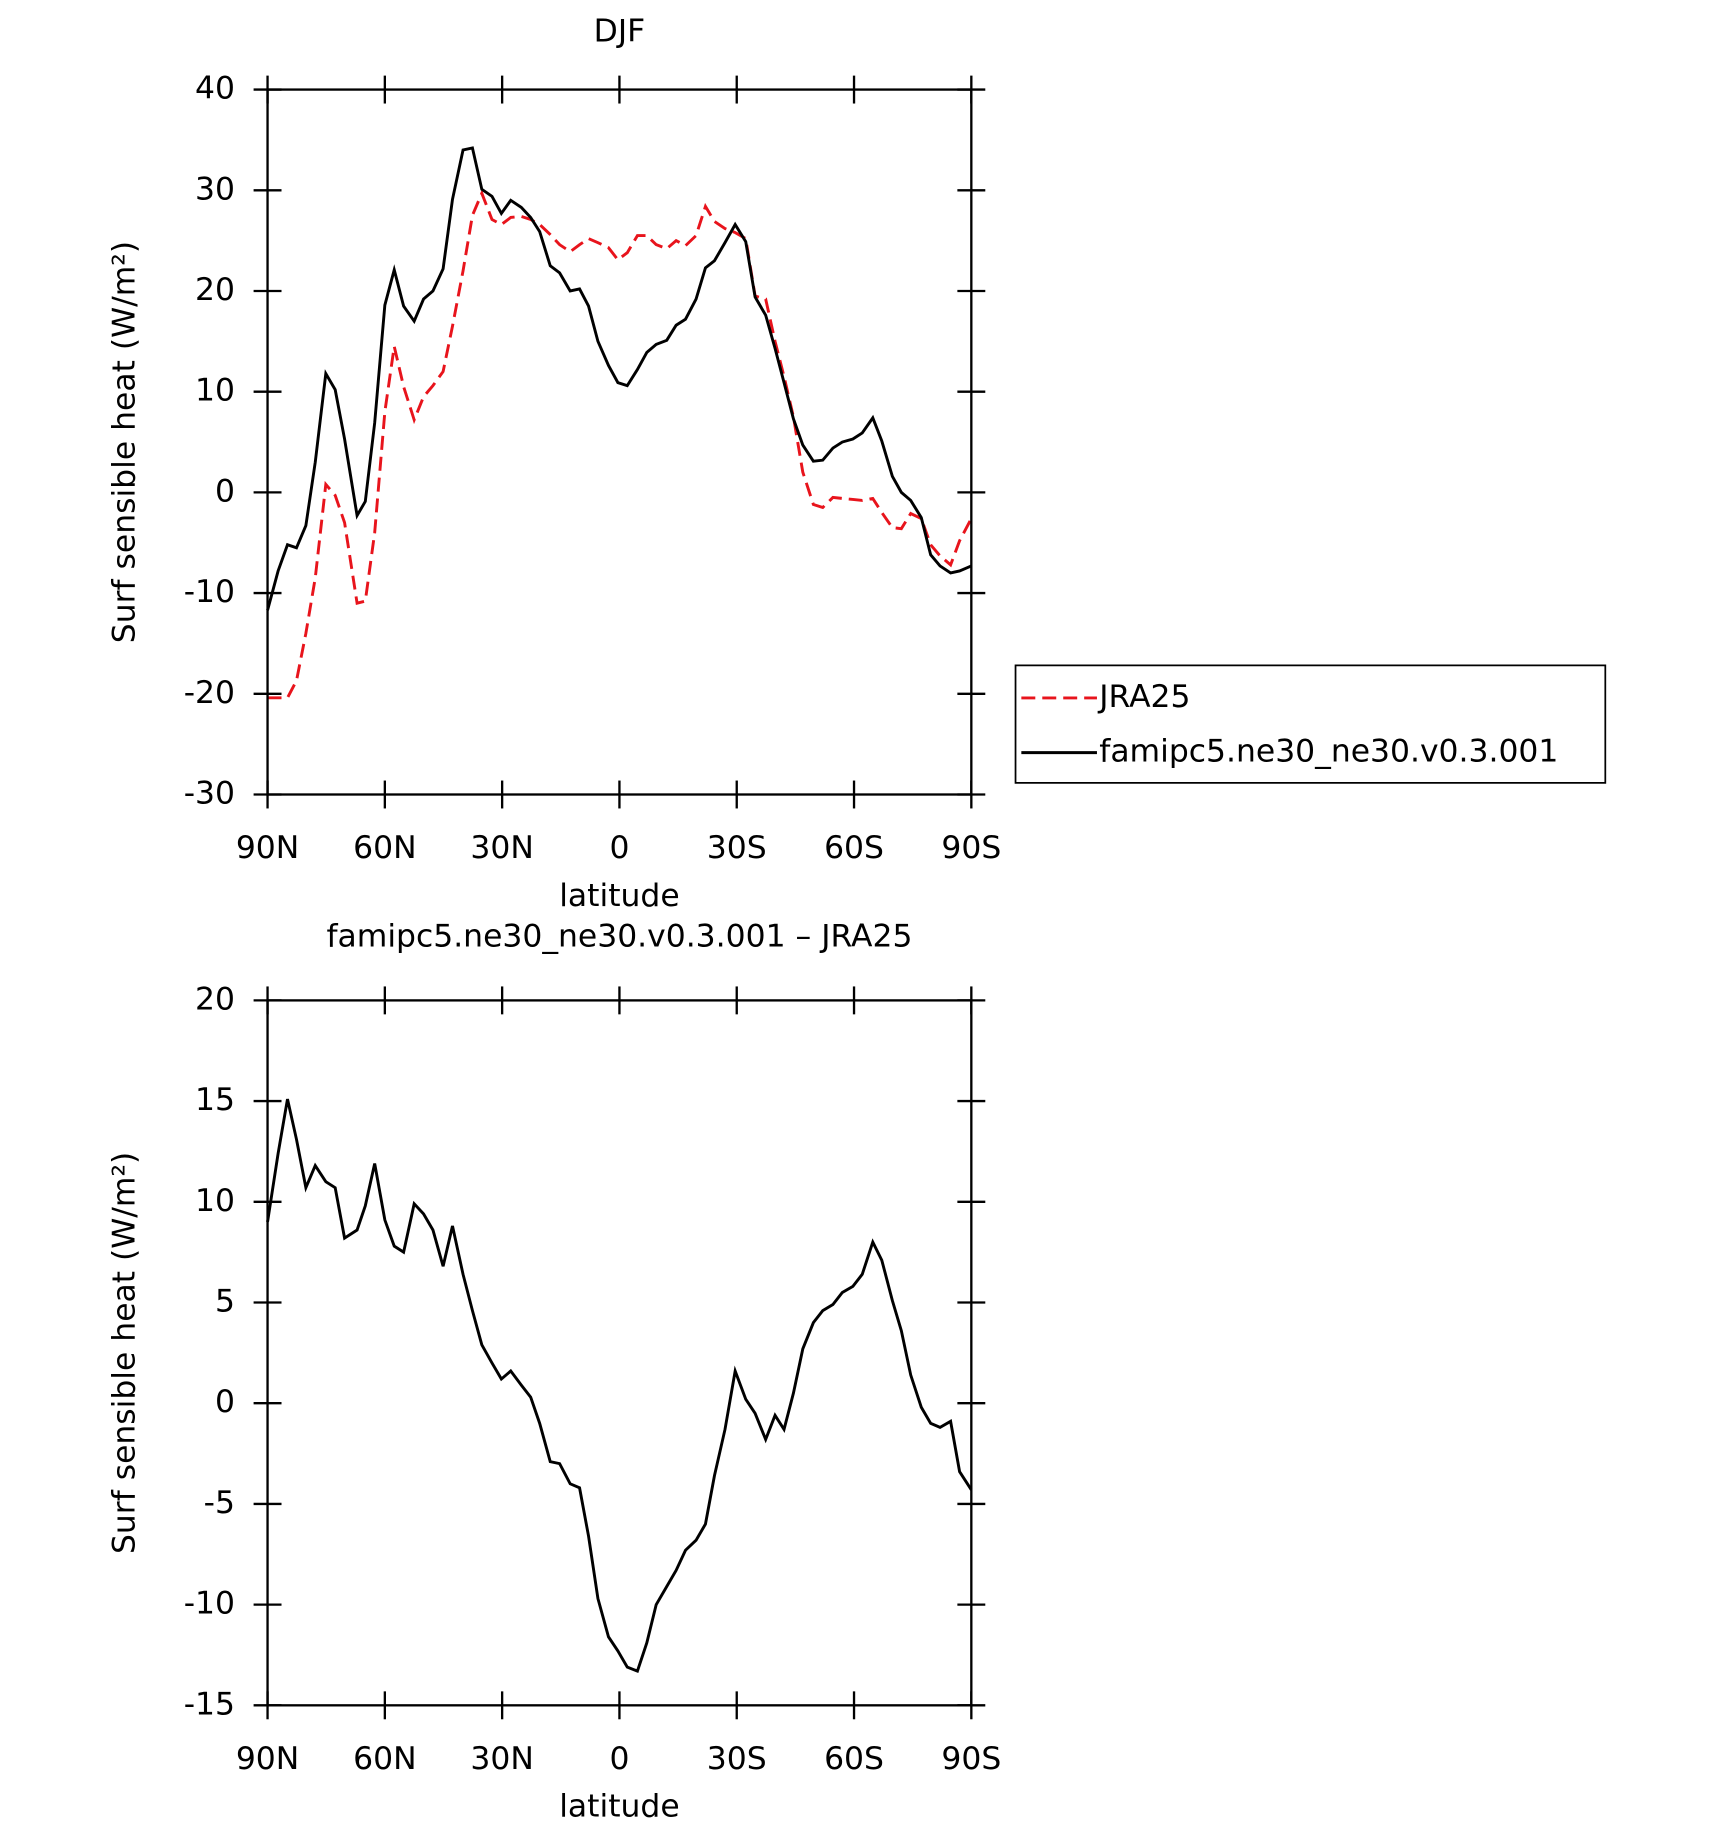  Describe the element at coordinates (209, 693) in the screenshot. I see `y-tick-label: -20` at that location.